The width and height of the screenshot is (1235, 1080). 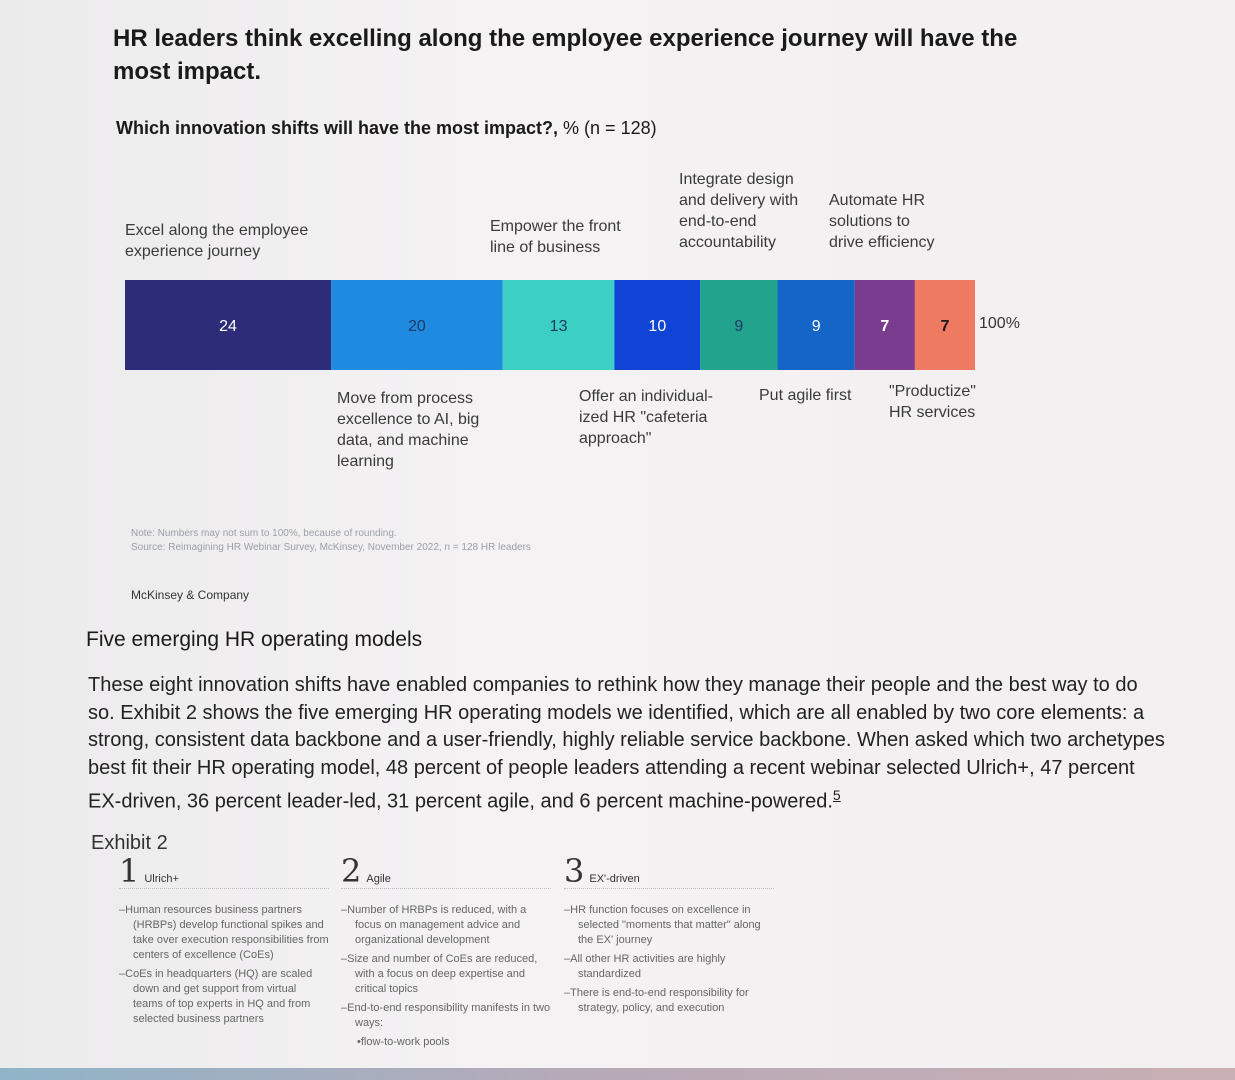 I want to click on bar-value-label-1: 24, so click(x=228, y=326).